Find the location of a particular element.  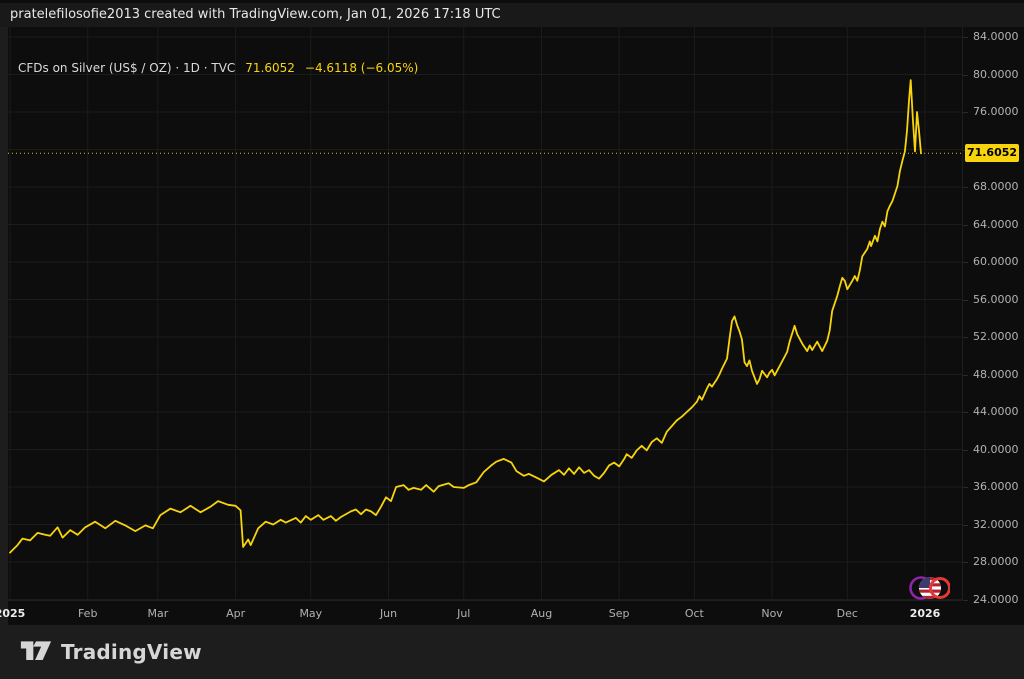

footer-bar: TradingView is located at coordinates (512, 652).